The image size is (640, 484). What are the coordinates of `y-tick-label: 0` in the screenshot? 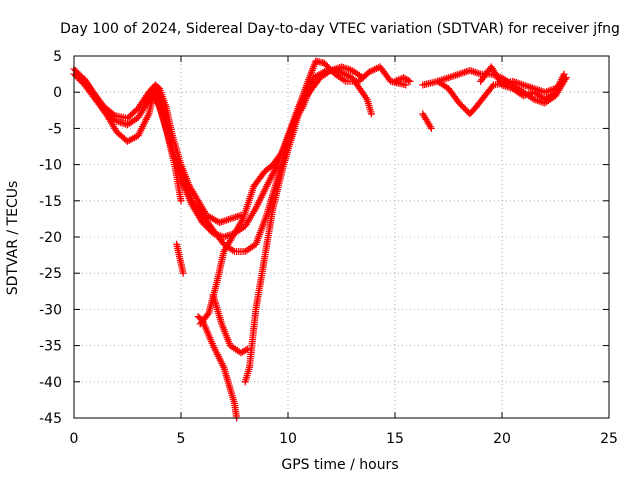 It's located at (57, 93).